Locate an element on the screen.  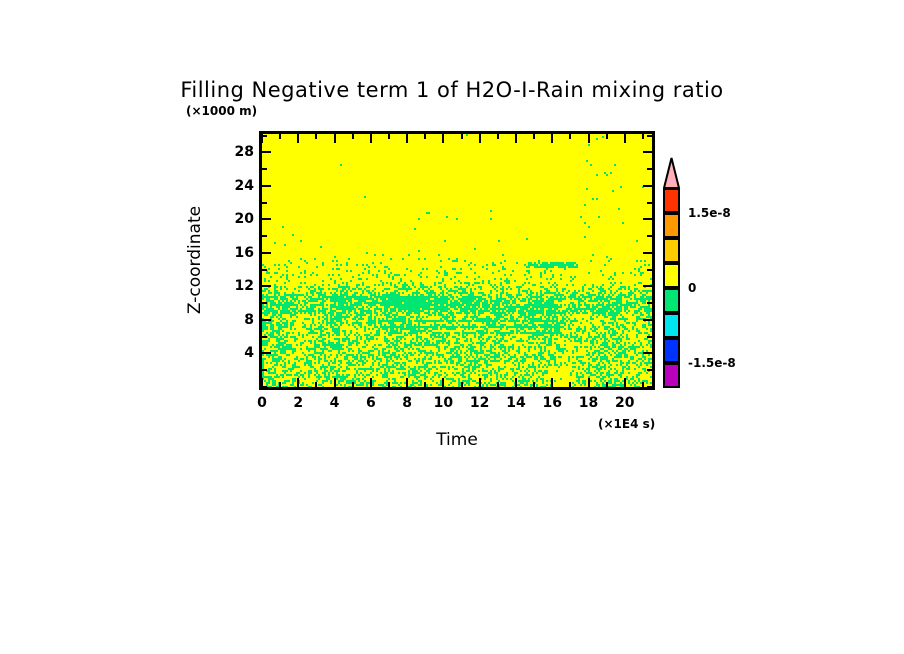
colorbar-tick-label: 1.5e-8 is located at coordinates (709, 213).